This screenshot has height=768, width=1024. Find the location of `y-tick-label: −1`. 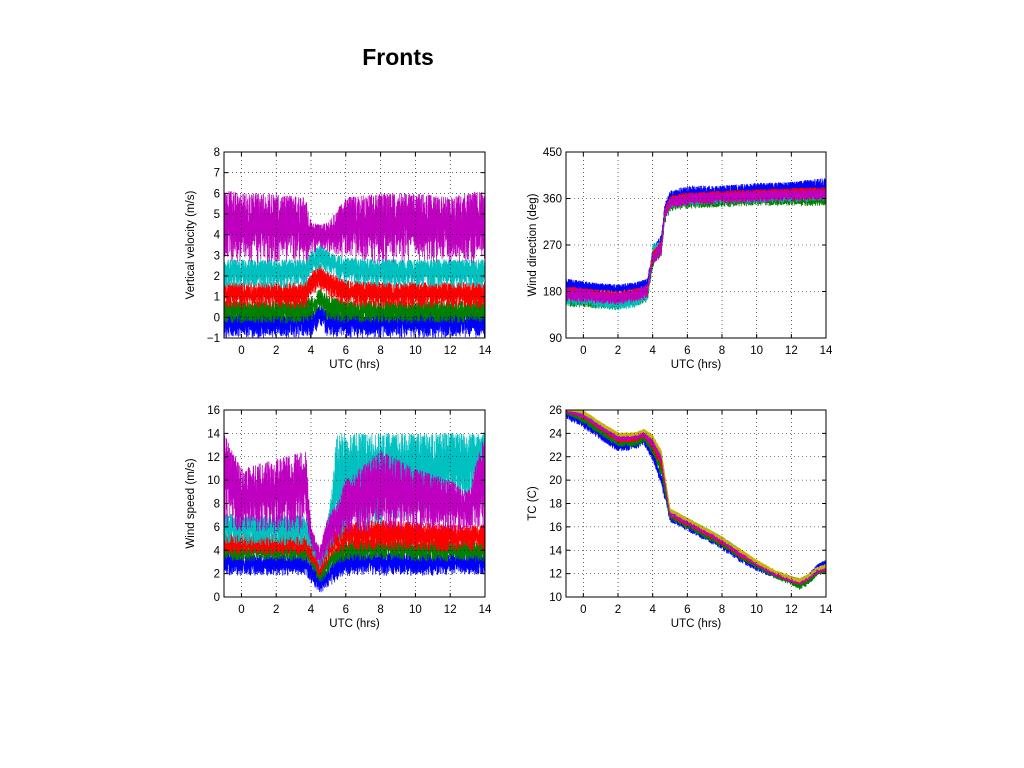

y-tick-label: −1 is located at coordinates (213, 339).